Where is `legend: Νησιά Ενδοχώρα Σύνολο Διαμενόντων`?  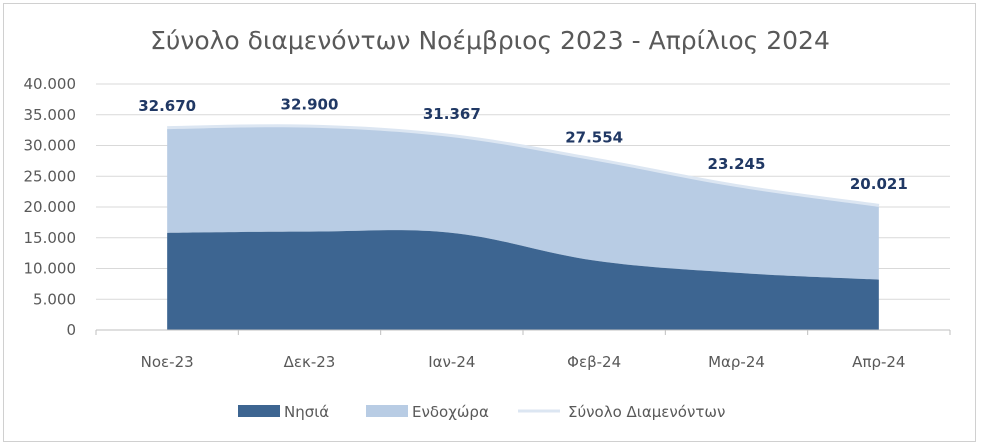
legend: Νησιά Ενδοχώρα Σύνολο Διαμενόντων is located at coordinates (481, 412).